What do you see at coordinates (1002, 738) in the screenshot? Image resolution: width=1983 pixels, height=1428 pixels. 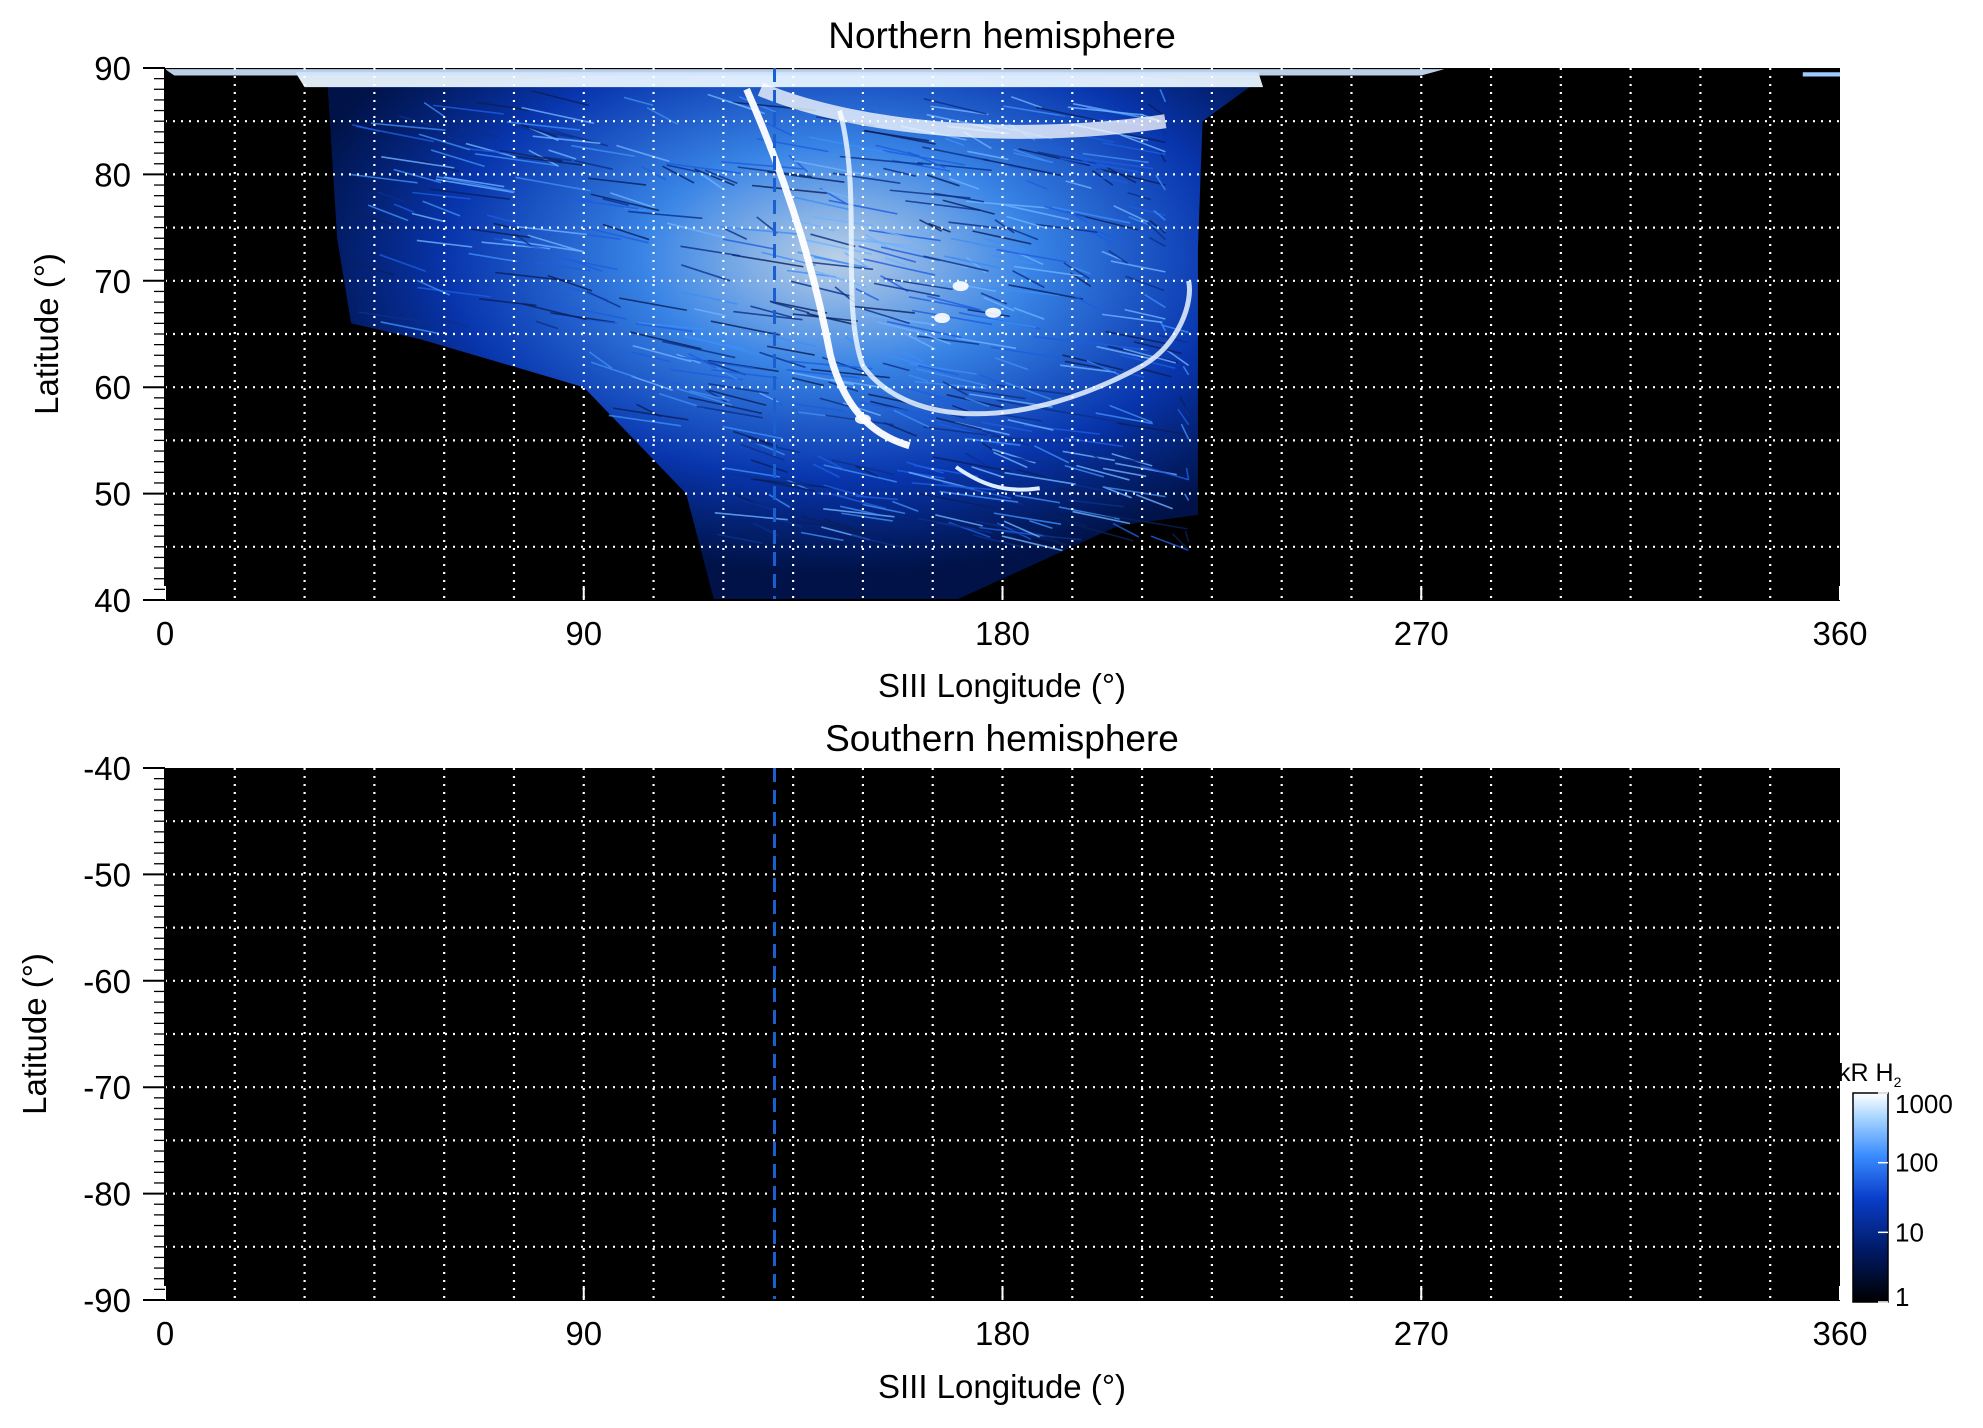 I see `panel-south-title: Southern hemisphere` at bounding box center [1002, 738].